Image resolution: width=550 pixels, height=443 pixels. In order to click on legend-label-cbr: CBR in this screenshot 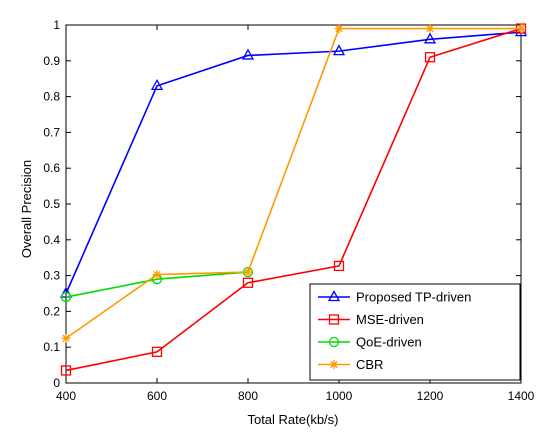, I will do `click(369, 364)`.